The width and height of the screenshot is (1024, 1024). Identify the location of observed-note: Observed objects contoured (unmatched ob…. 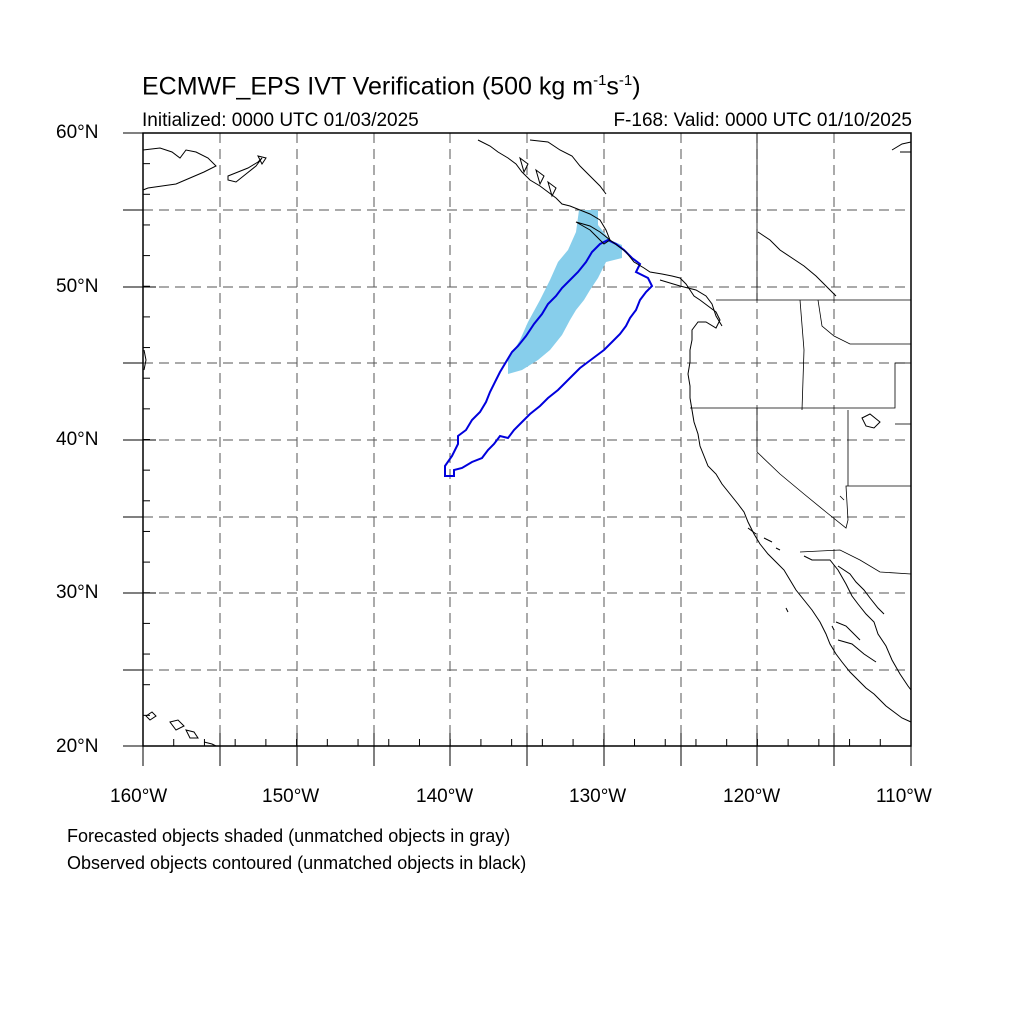
(297, 863).